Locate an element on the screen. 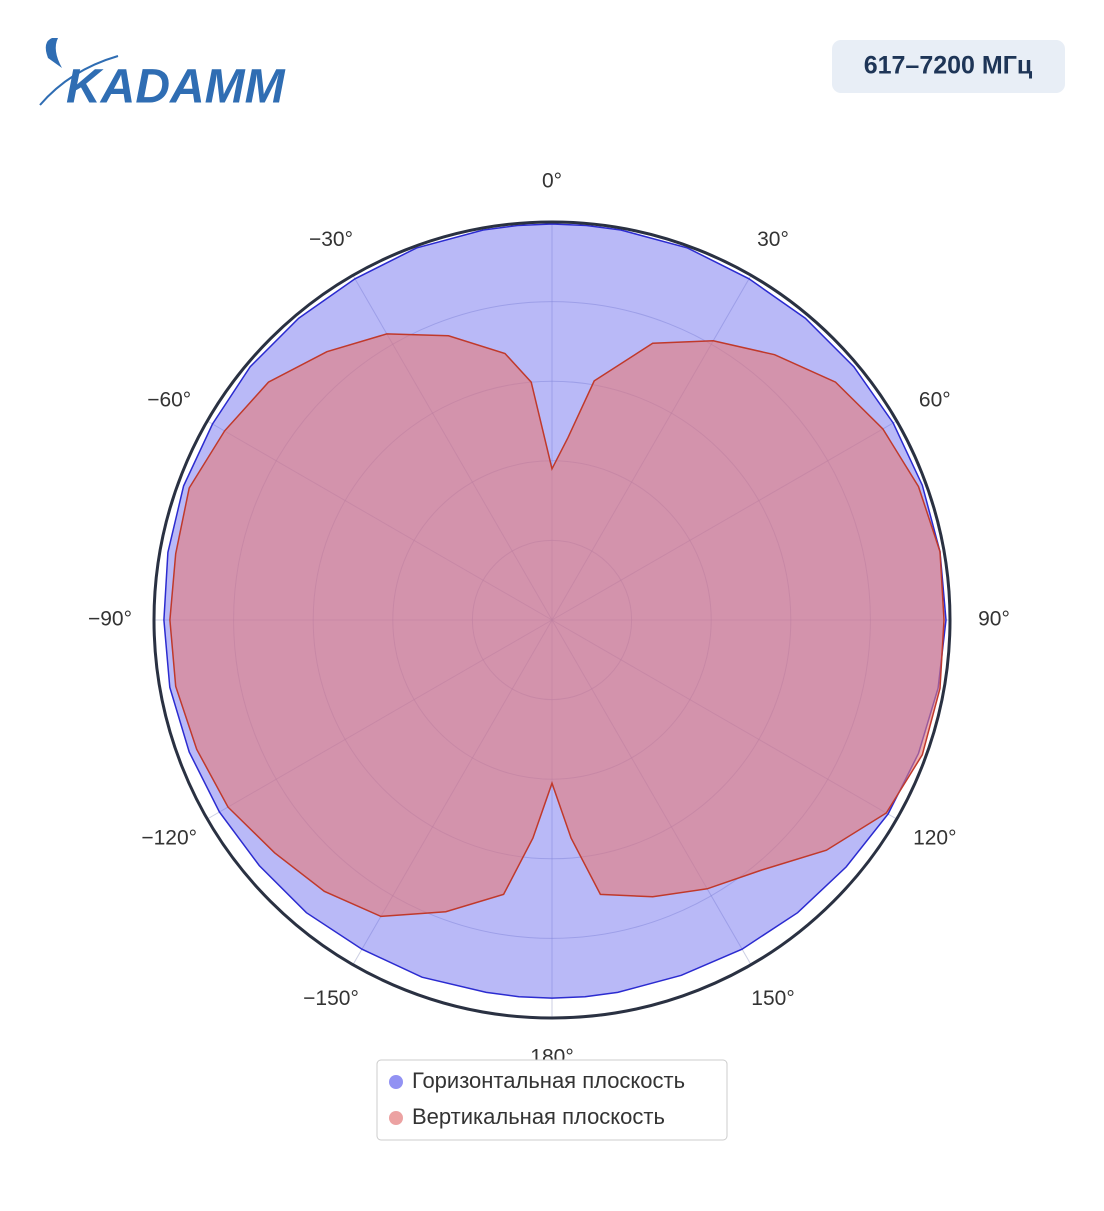 This screenshot has height=1211, width=1104. badge is located at coordinates (948, 66).